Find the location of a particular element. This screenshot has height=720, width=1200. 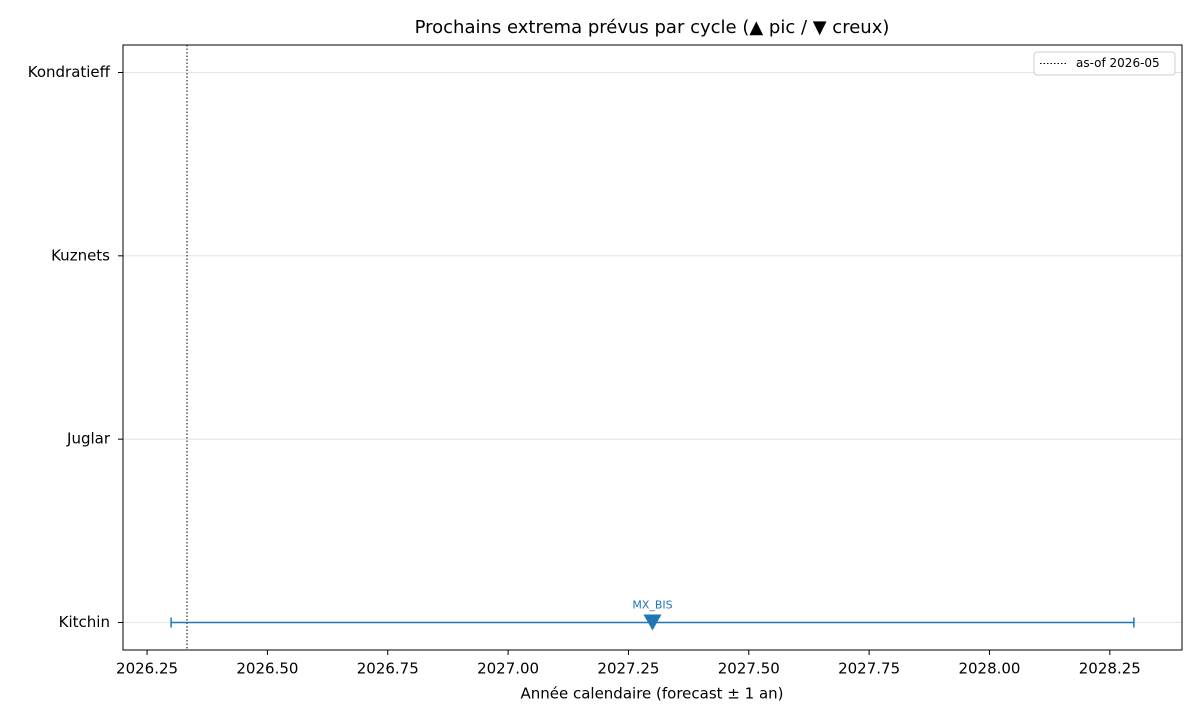

x-tick-label: 2028.00 is located at coordinates (989, 669).